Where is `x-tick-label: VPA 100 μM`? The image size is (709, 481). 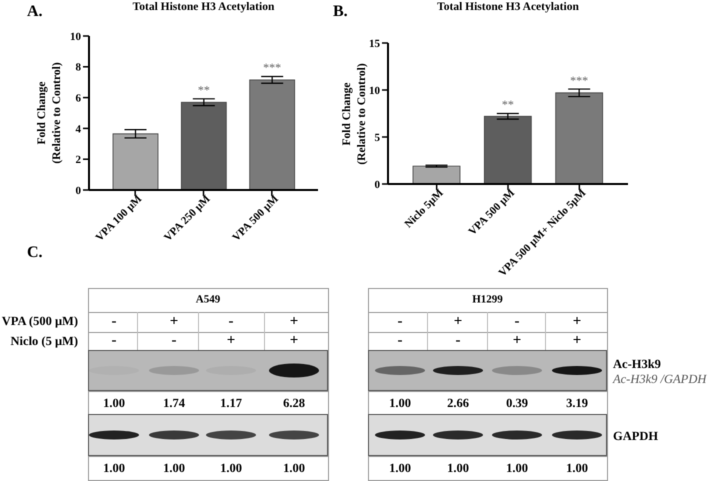 x-tick-label: VPA 100 μM is located at coordinates (119, 218).